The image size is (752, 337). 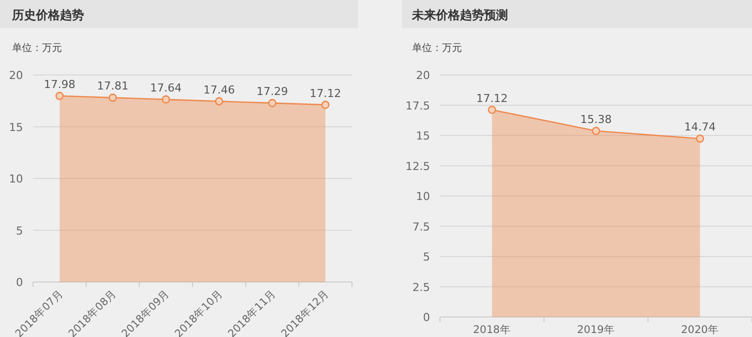 I want to click on data-label: 17.46, so click(x=219, y=89).